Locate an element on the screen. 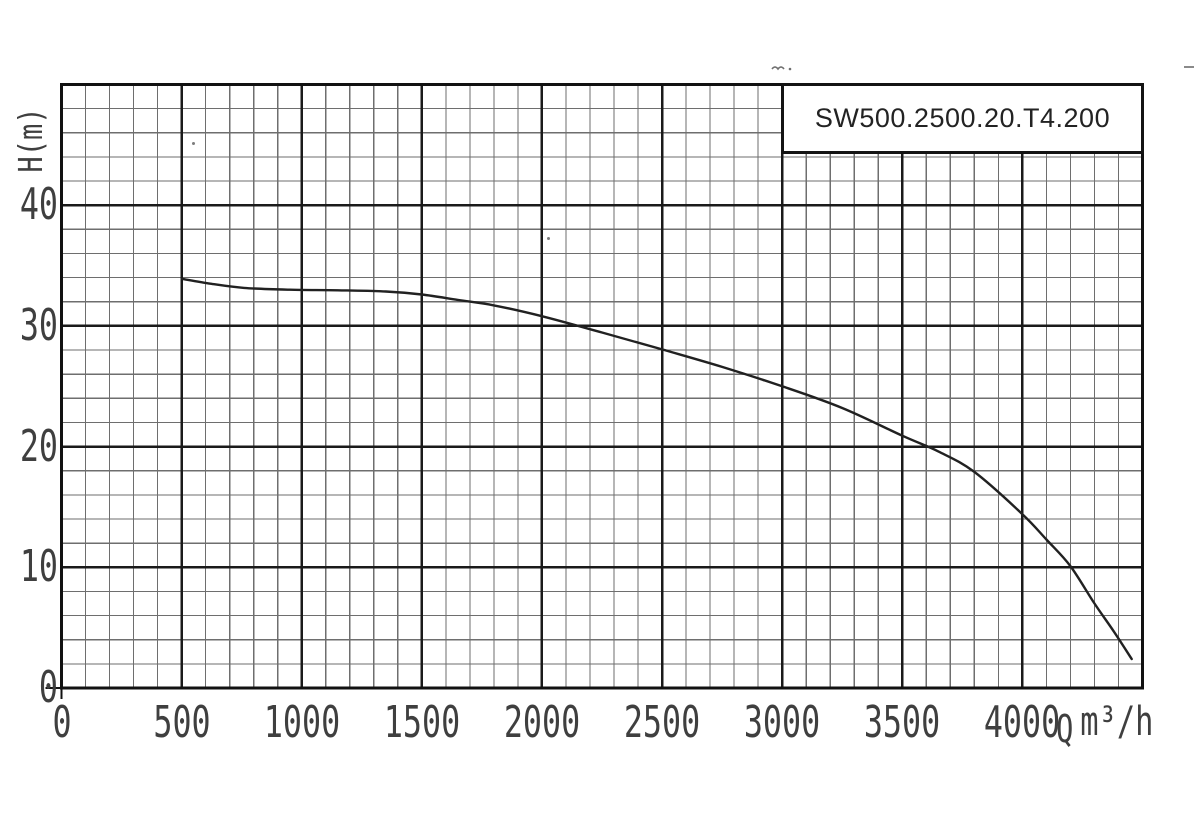 The width and height of the screenshot is (1200, 832). model-label-box: SW500.2500.20.T4.200 is located at coordinates (962, 118).